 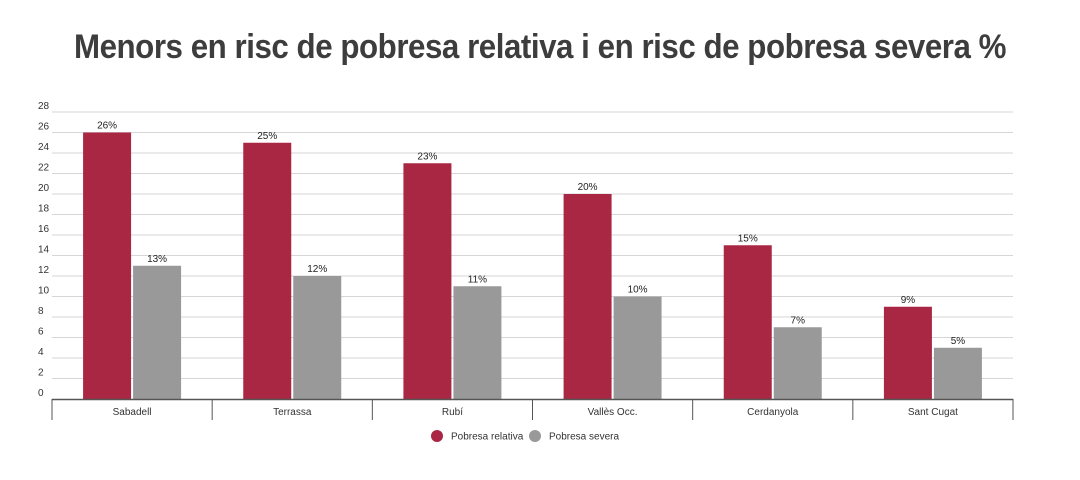 I want to click on y-tick-label: 26, so click(x=44, y=127).